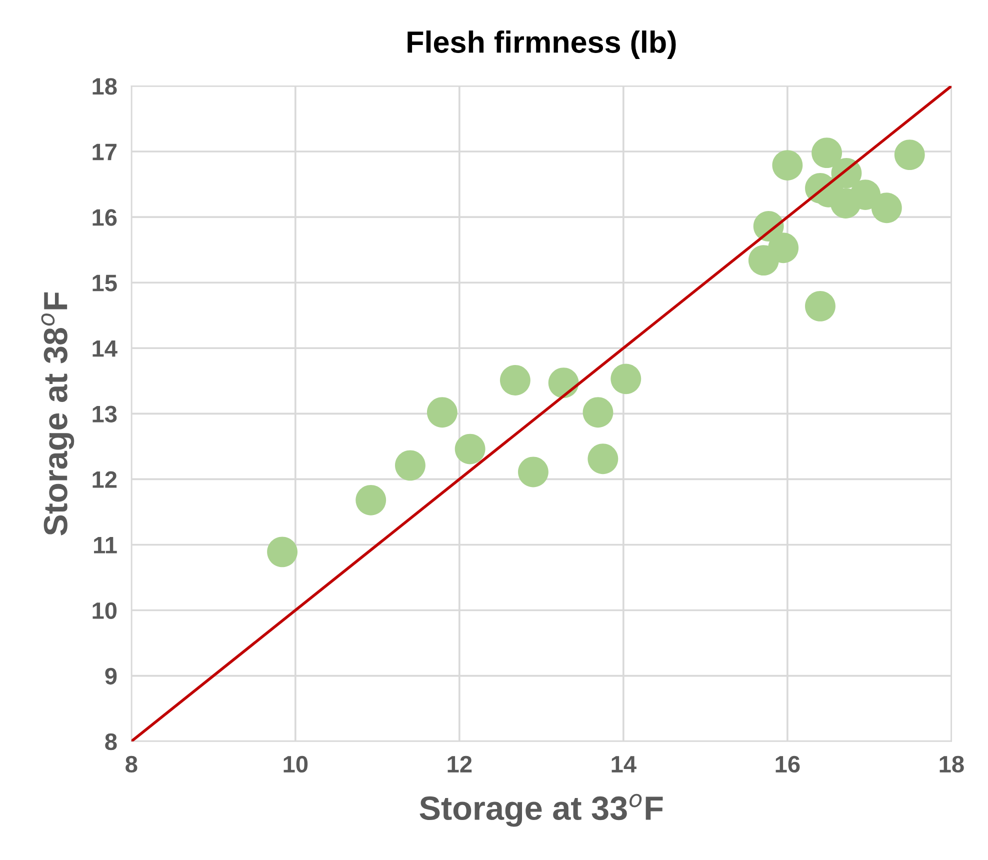 Image resolution: width=988 pixels, height=860 pixels. I want to click on y-tick-label: 17, so click(104, 152).